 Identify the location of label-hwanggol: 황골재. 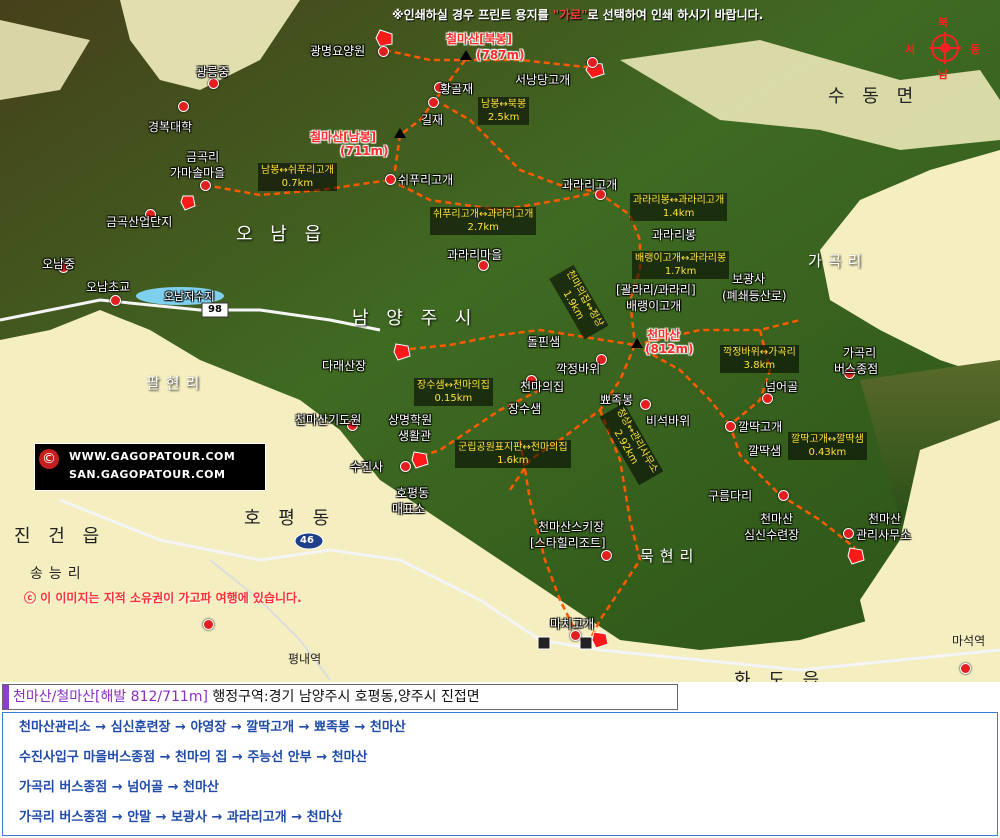
(457, 89).